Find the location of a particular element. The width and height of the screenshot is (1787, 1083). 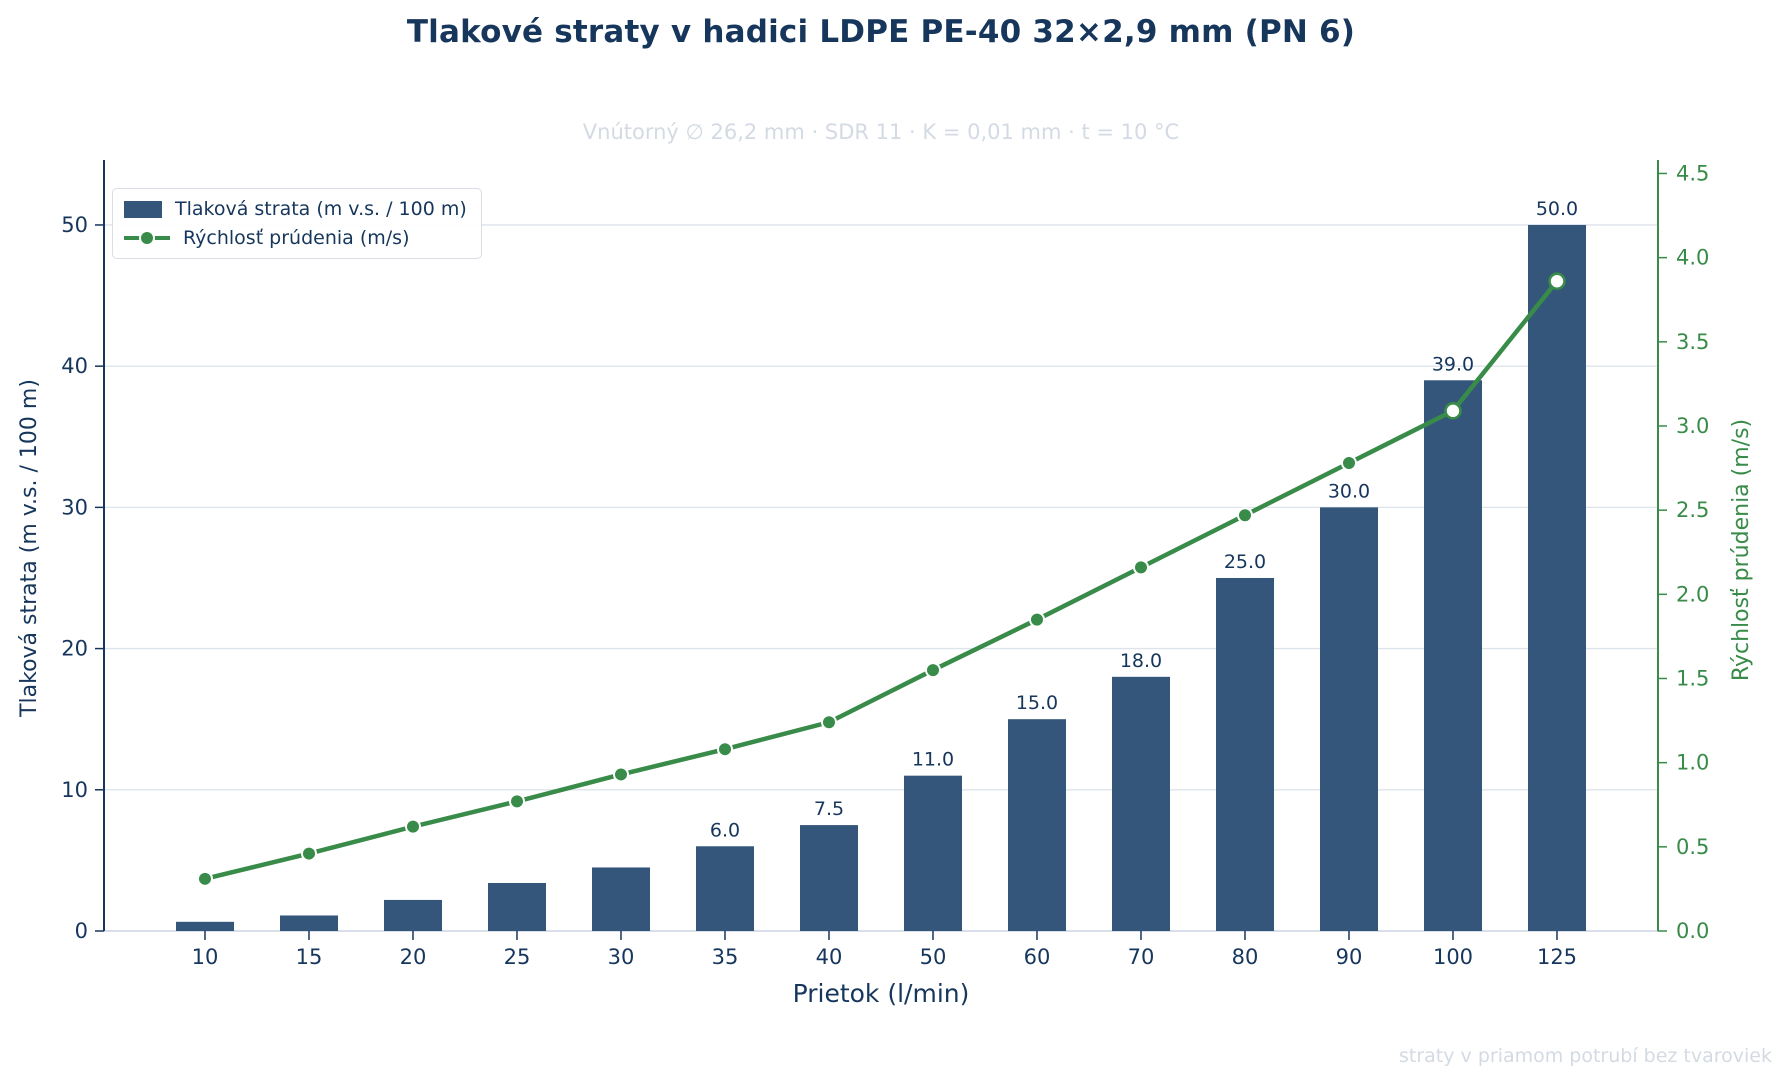

legend-label-pressure-loss: Tlaková strata (m v.s. / 100 m) is located at coordinates (321, 209).